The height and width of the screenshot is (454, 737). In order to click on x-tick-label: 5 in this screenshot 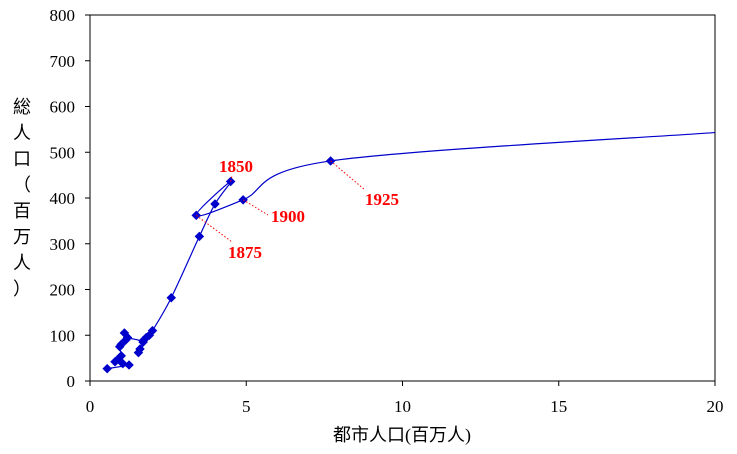, I will do `click(246, 406)`.